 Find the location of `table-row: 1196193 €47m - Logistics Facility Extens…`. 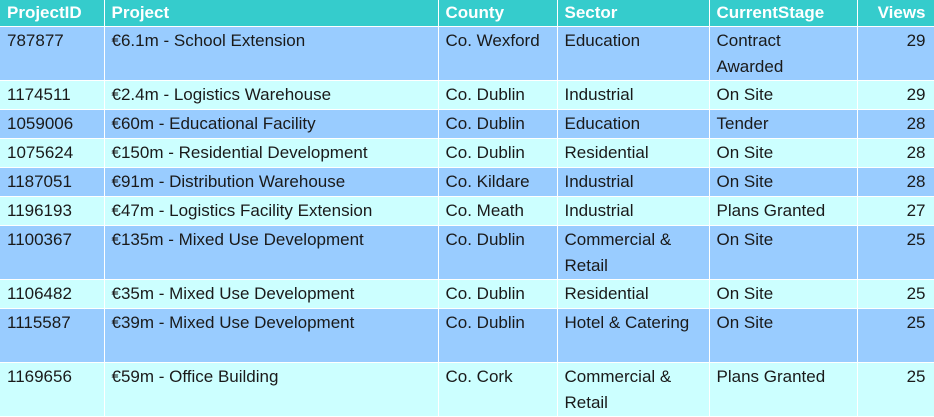

table-row: 1196193 €47m - Logistics Facility Extens… is located at coordinates (467, 211).